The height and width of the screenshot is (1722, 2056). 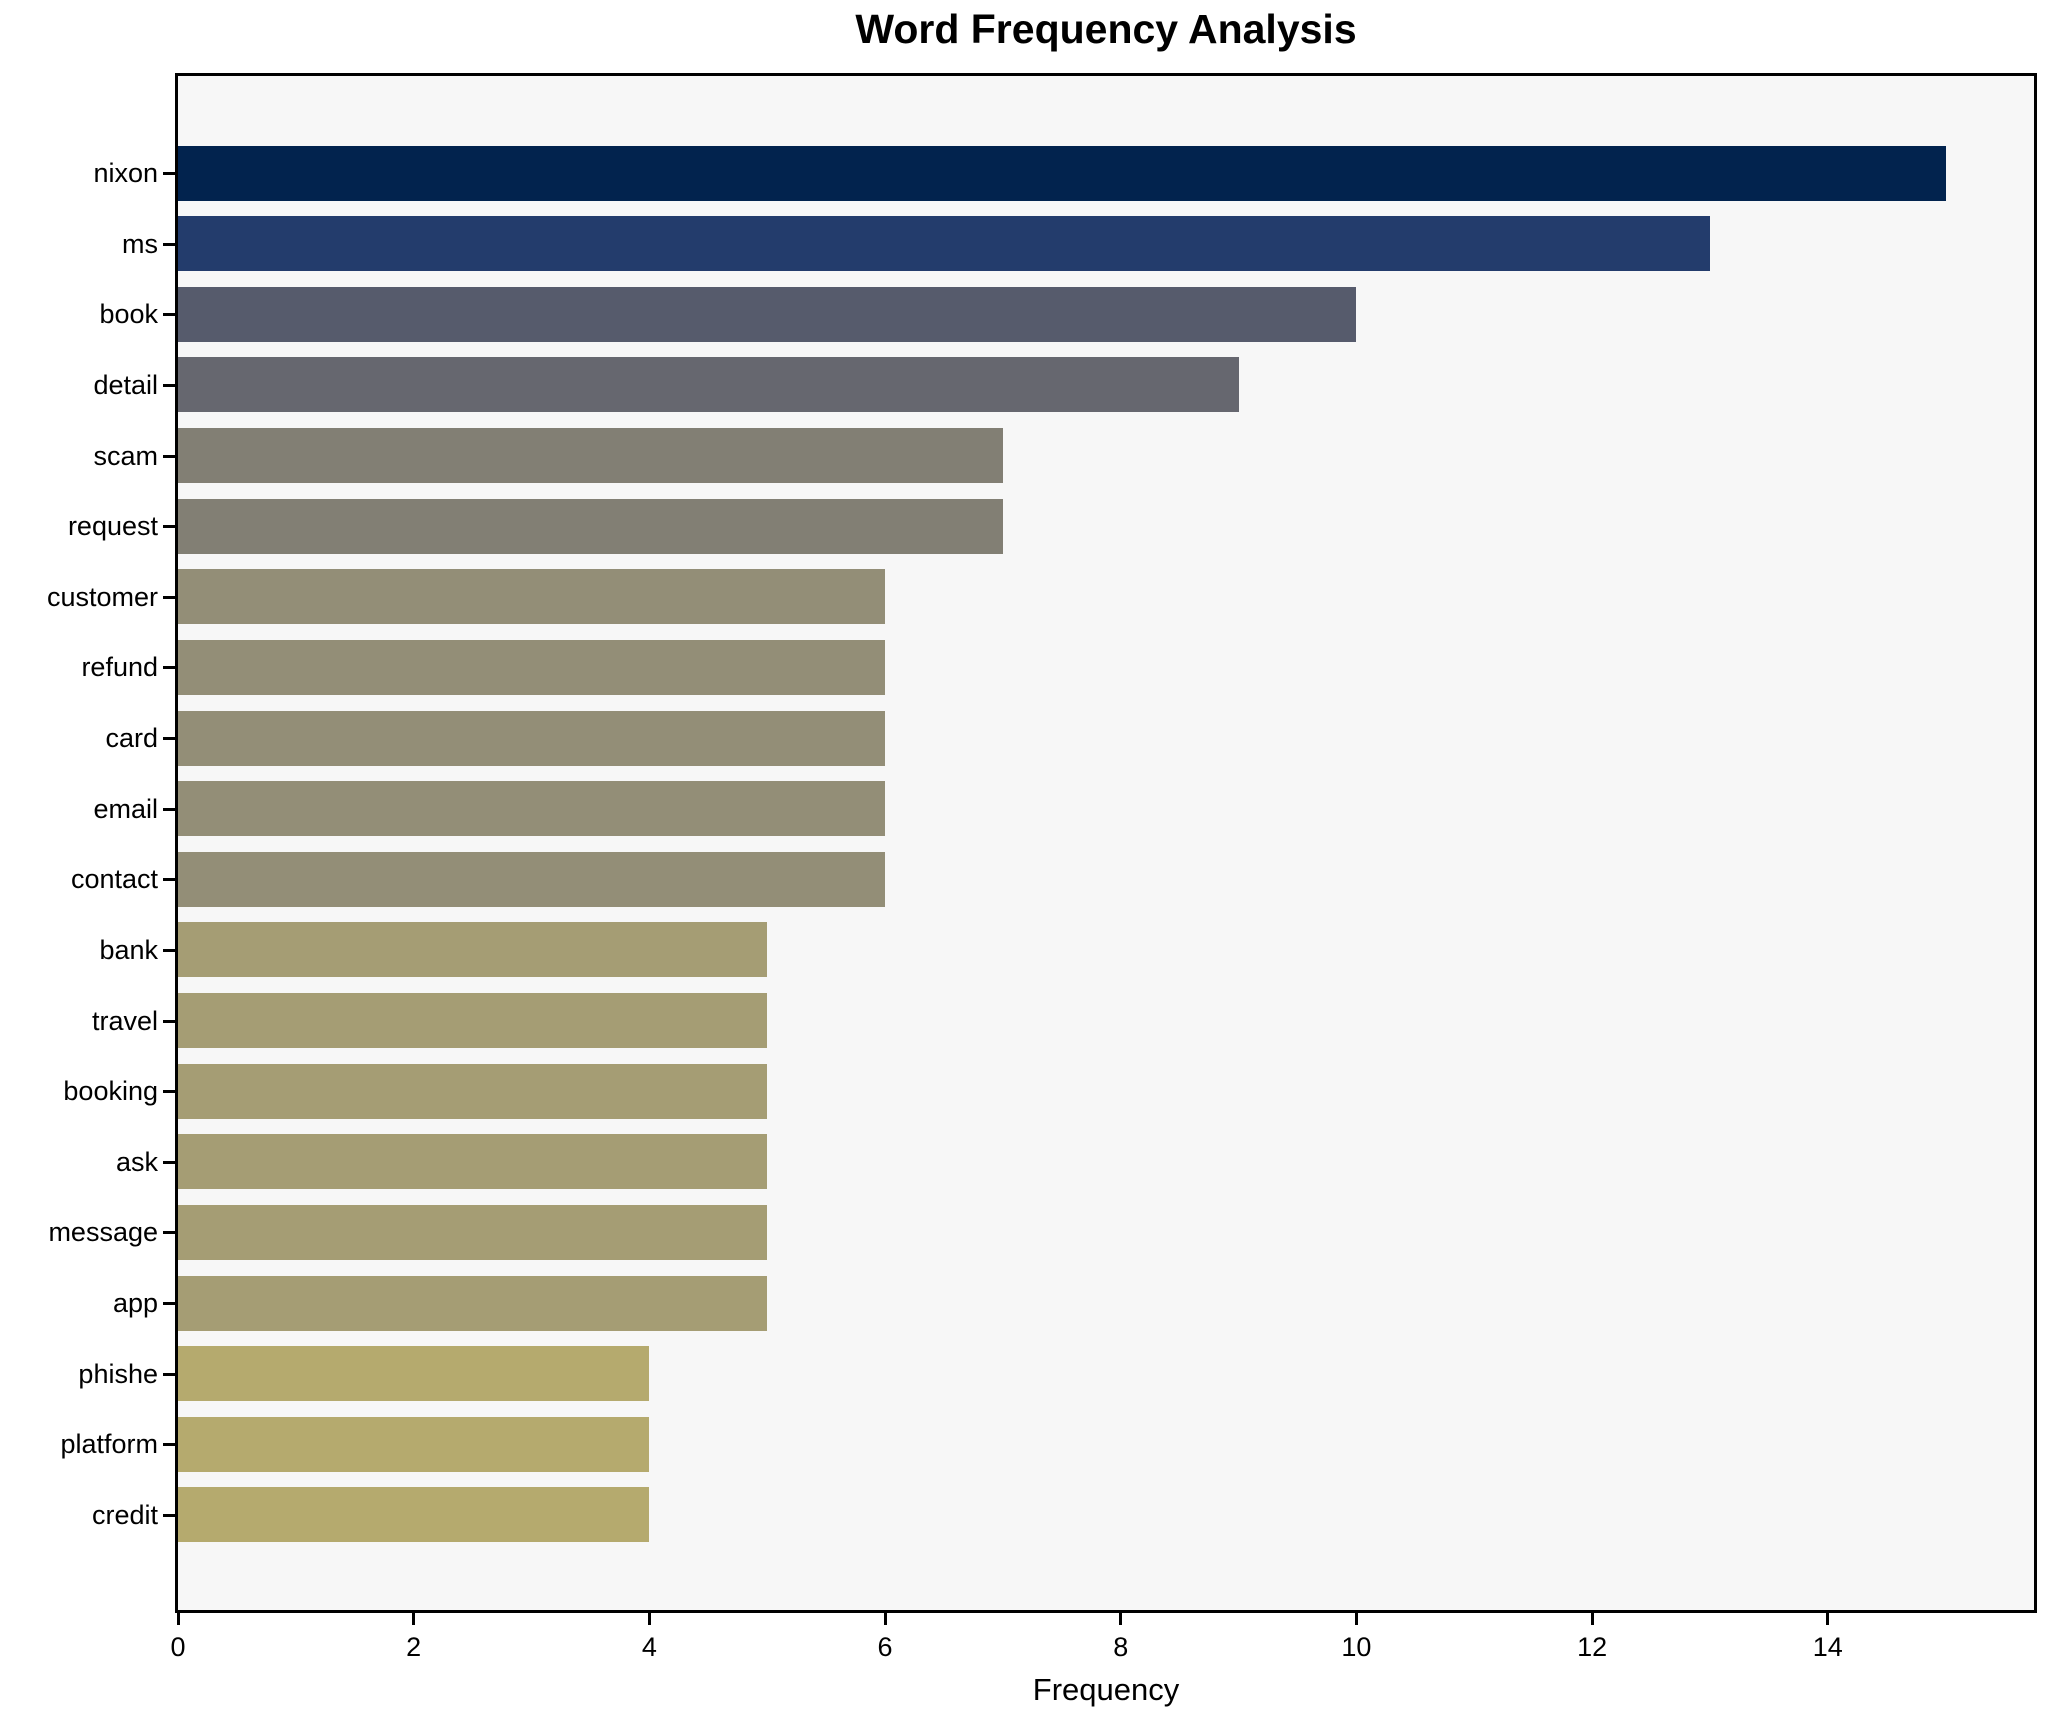 What do you see at coordinates (136, 1161) in the screenshot?
I see `y-tick-label-ask: ask` at bounding box center [136, 1161].